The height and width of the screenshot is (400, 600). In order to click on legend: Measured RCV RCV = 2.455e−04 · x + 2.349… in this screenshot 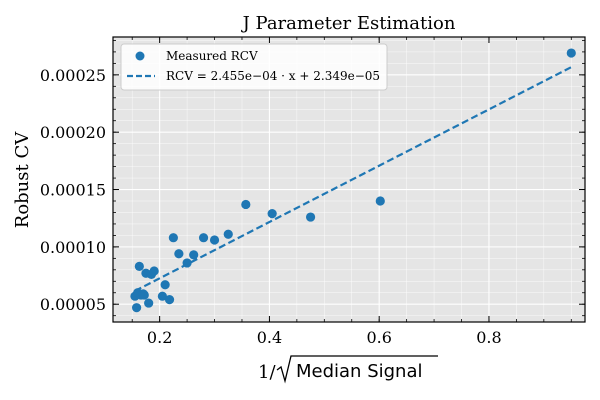, I will do `click(254, 67)`.